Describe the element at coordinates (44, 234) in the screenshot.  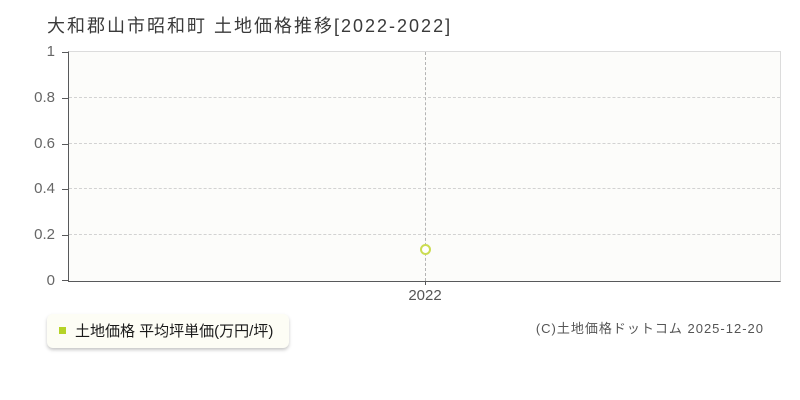
I see `y-tick-label: 0.2` at that location.